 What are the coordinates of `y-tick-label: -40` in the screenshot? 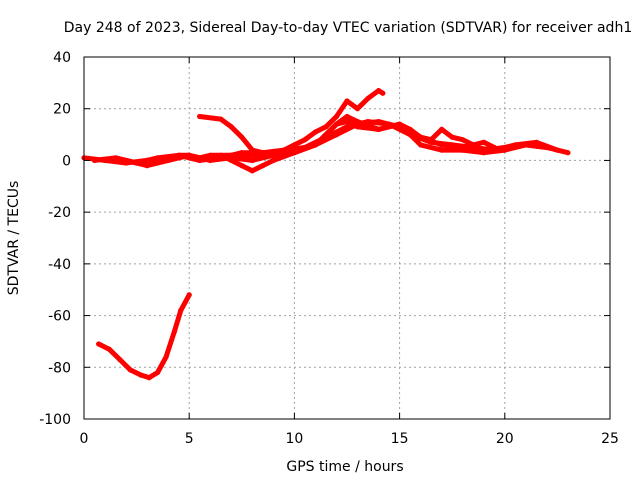 It's located at (59, 265).